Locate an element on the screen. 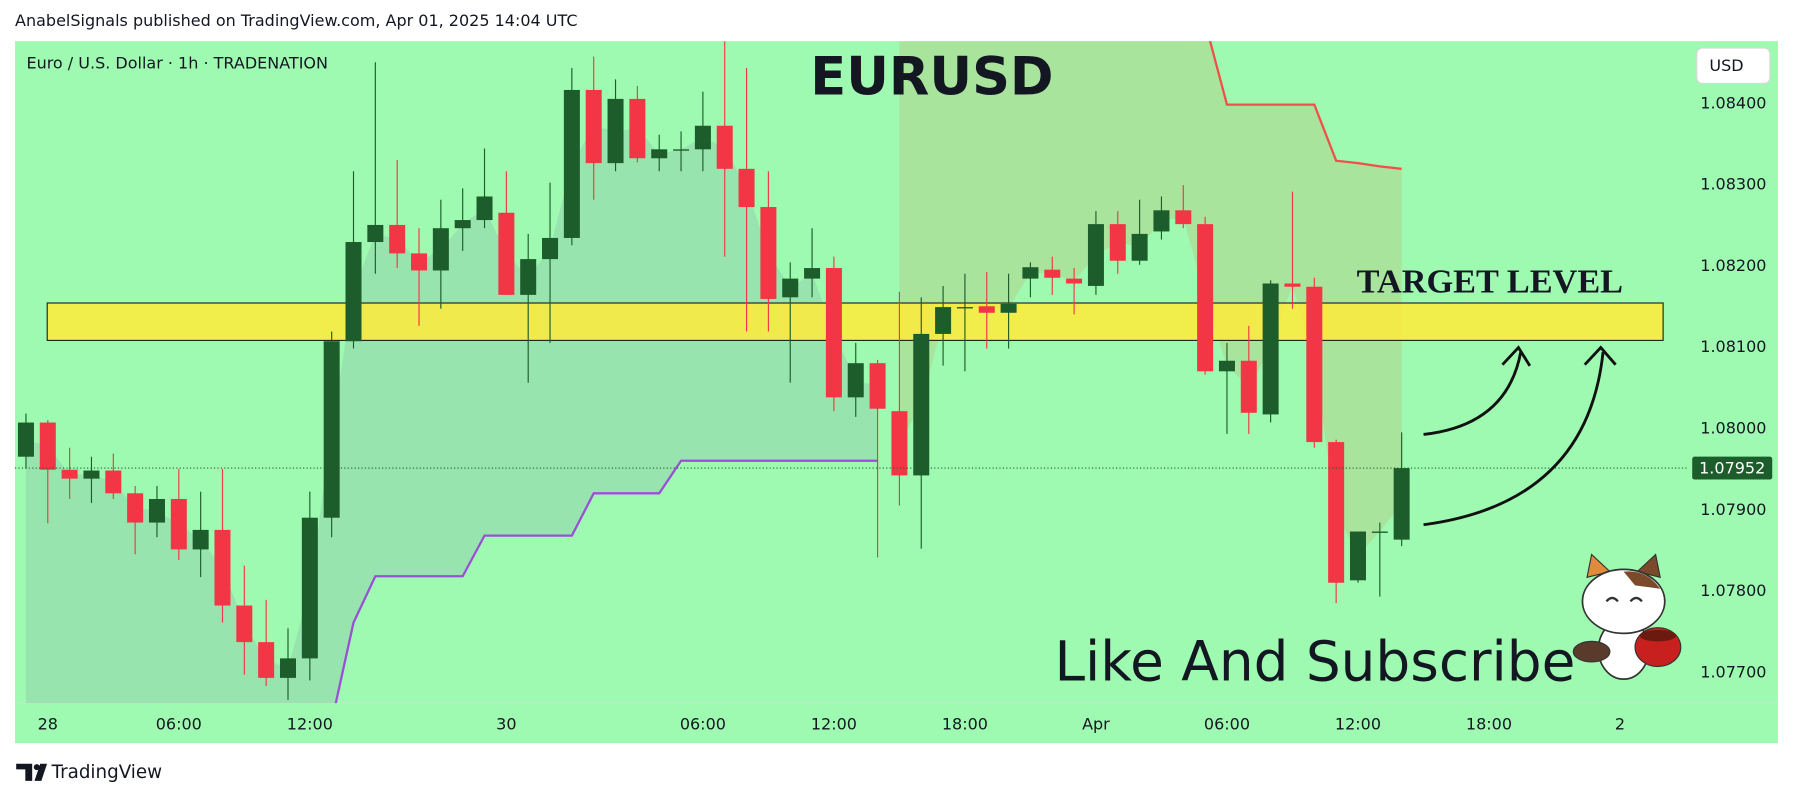 The height and width of the screenshot is (798, 1793). y-tick-label: 1.07700 is located at coordinates (1733, 672).